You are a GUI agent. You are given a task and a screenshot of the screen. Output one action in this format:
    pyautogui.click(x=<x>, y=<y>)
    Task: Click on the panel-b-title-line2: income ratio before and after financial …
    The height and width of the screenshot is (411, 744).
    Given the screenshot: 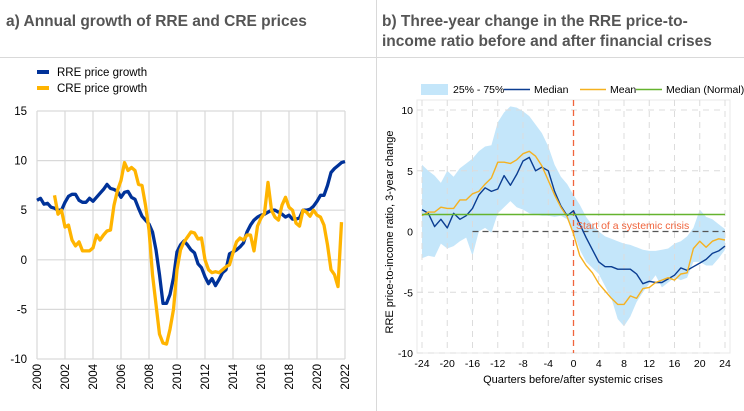 What is the action you would take?
    pyautogui.click(x=547, y=41)
    